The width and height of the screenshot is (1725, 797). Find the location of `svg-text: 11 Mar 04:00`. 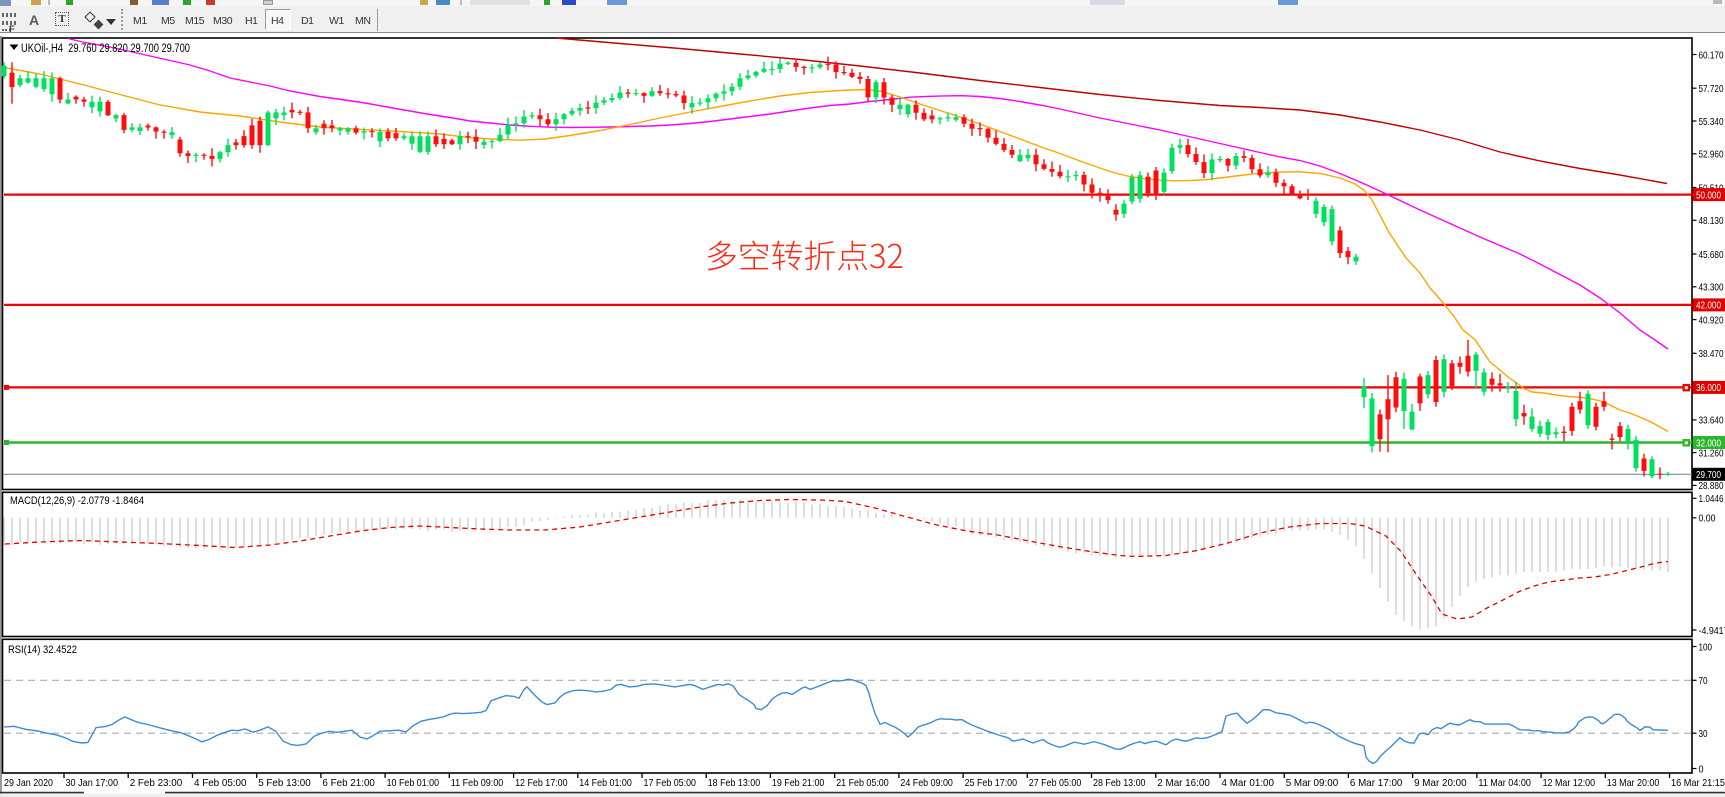

svg-text: 11 Mar 04:00 is located at coordinates (1504, 783).